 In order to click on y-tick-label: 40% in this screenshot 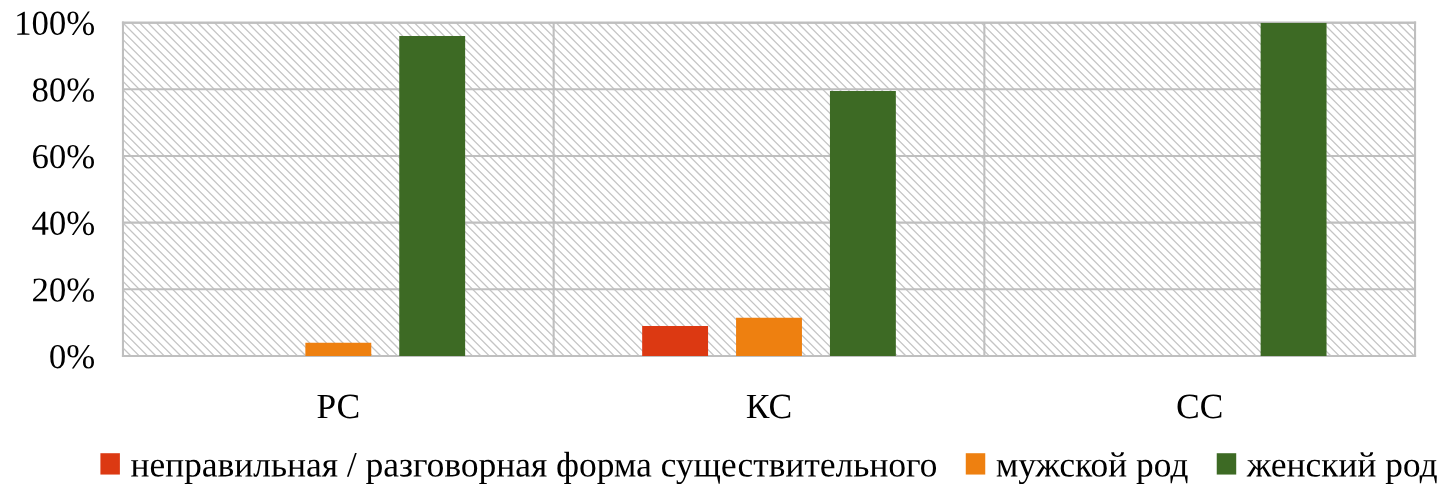, I will do `click(63, 223)`.